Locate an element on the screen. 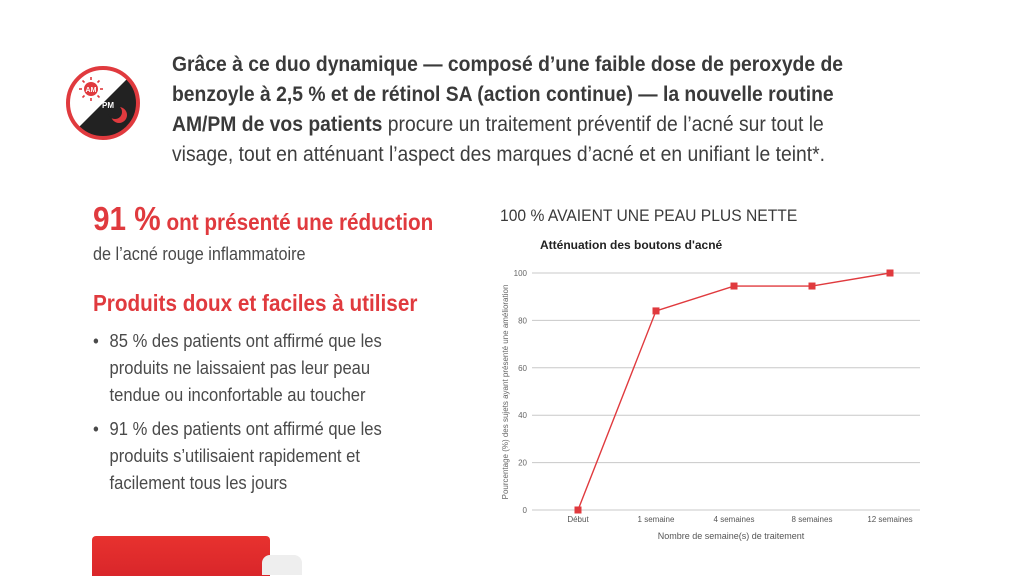  y-tick-label: 20 is located at coordinates (522, 463).